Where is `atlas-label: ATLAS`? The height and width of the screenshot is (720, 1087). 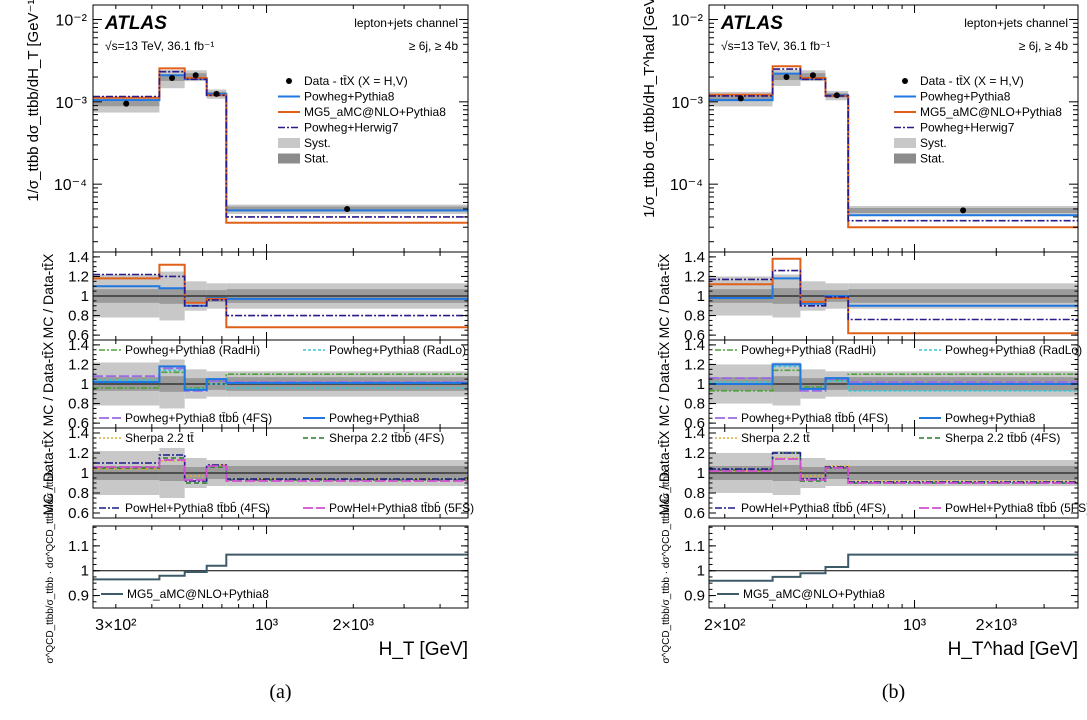
atlas-label: ATLAS is located at coordinates (135, 23).